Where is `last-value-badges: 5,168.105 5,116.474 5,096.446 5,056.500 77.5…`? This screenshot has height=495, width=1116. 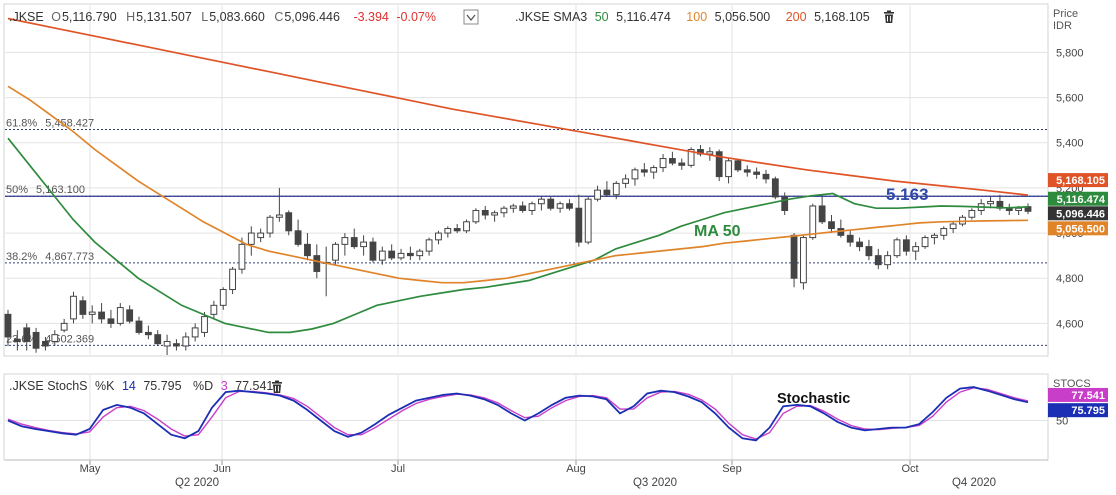
last-value-badges: 5,168.105 5,116.474 5,096.446 5,056.500 77.5… is located at coordinates (1078, 295).